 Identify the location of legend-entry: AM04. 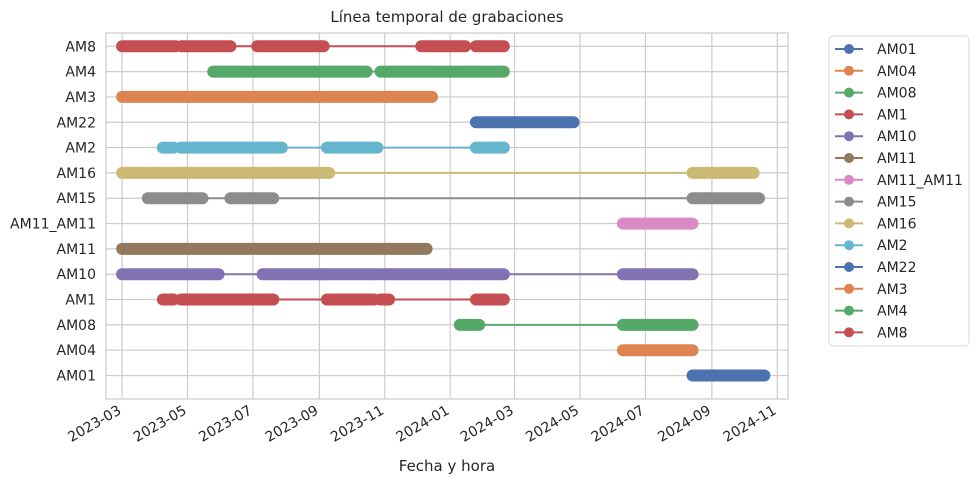
(876, 72).